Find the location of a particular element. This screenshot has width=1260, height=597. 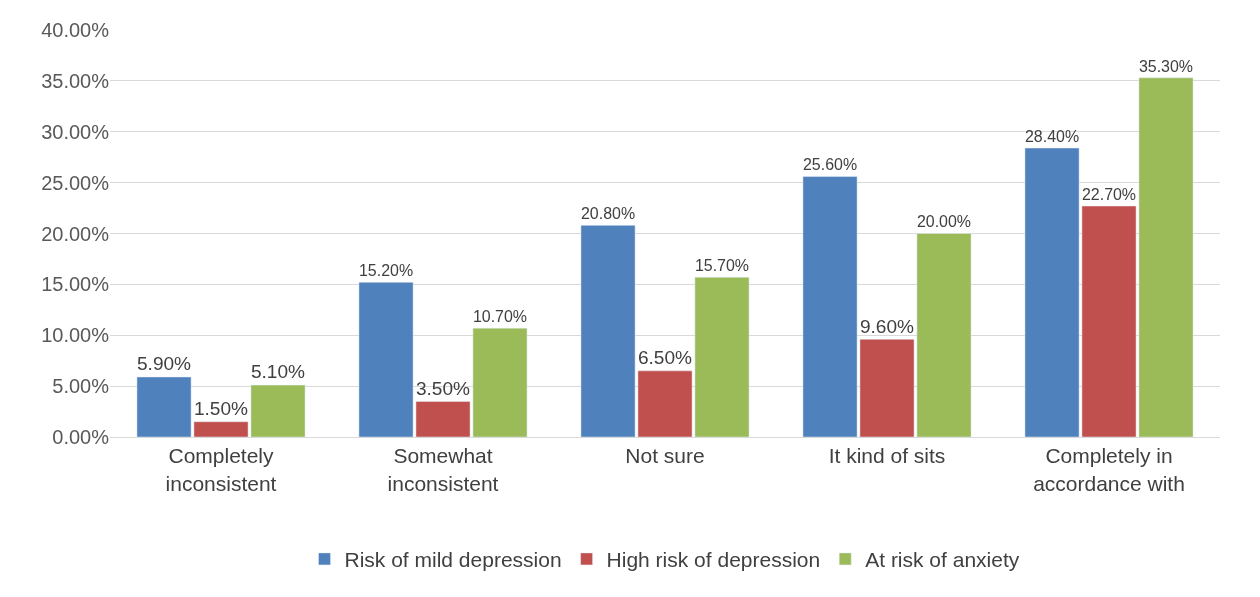

legend-label: At risk of anxiety is located at coordinates (942, 560).